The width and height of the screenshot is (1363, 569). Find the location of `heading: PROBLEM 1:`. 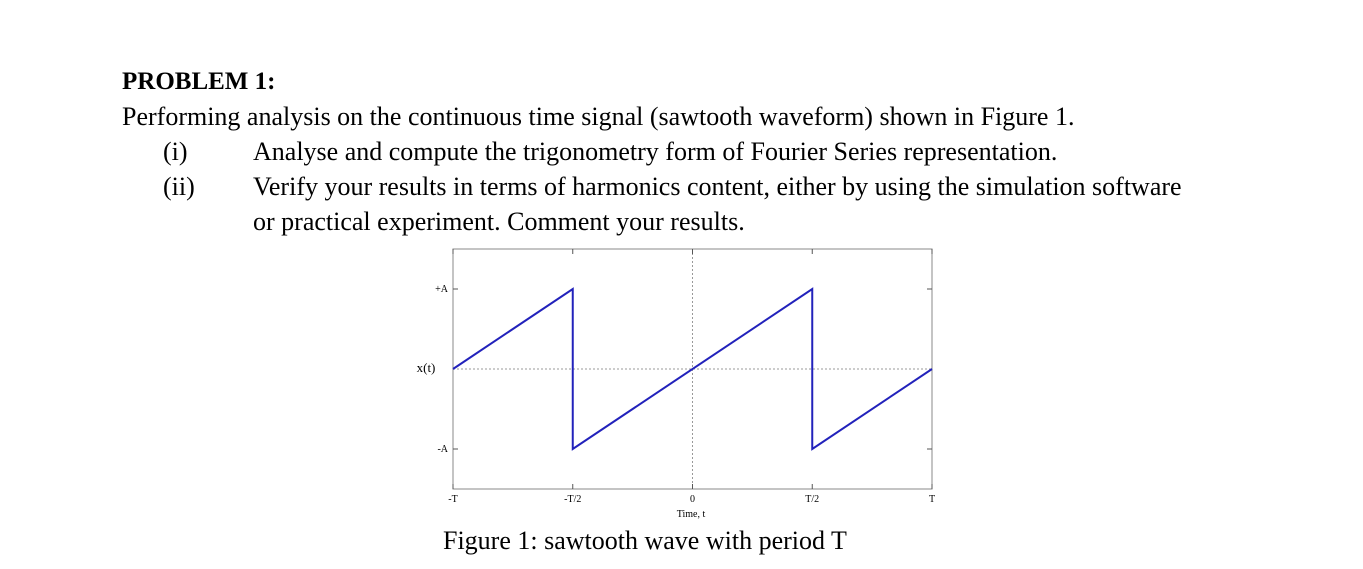

heading: PROBLEM 1: is located at coordinates (199, 81).